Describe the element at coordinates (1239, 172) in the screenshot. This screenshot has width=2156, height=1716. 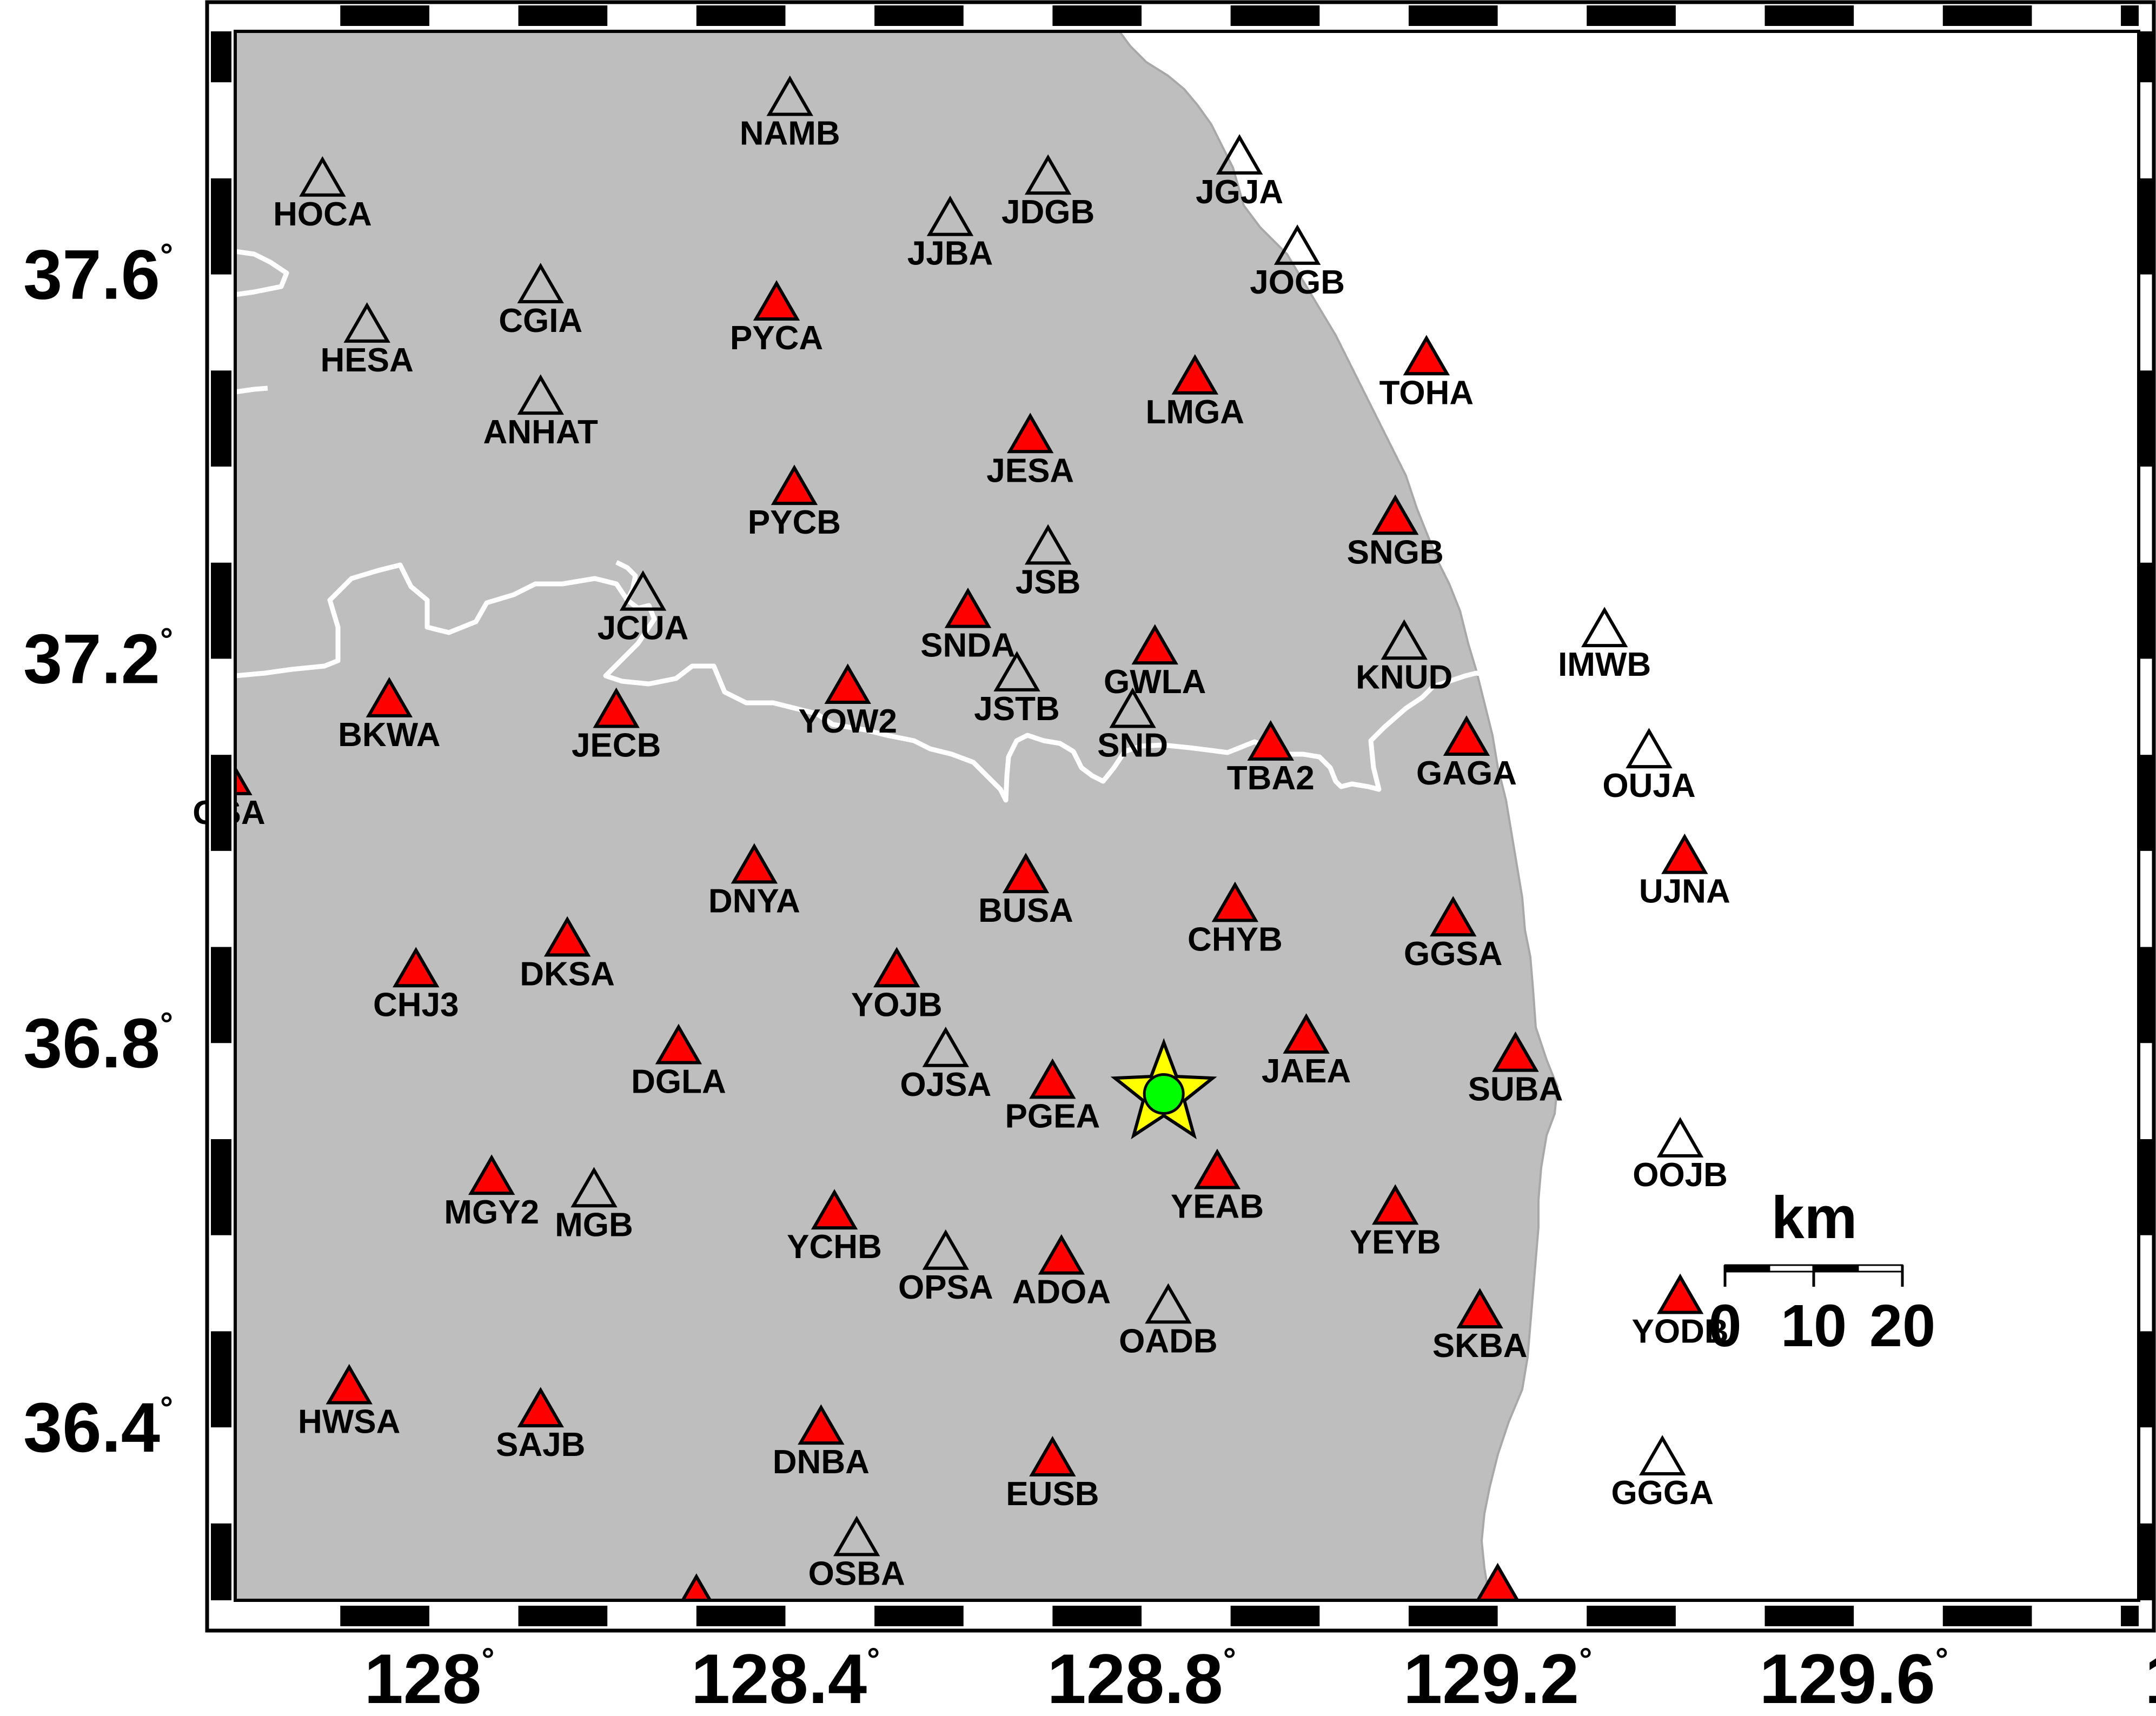
I see `station-jgja: JGJA` at that location.